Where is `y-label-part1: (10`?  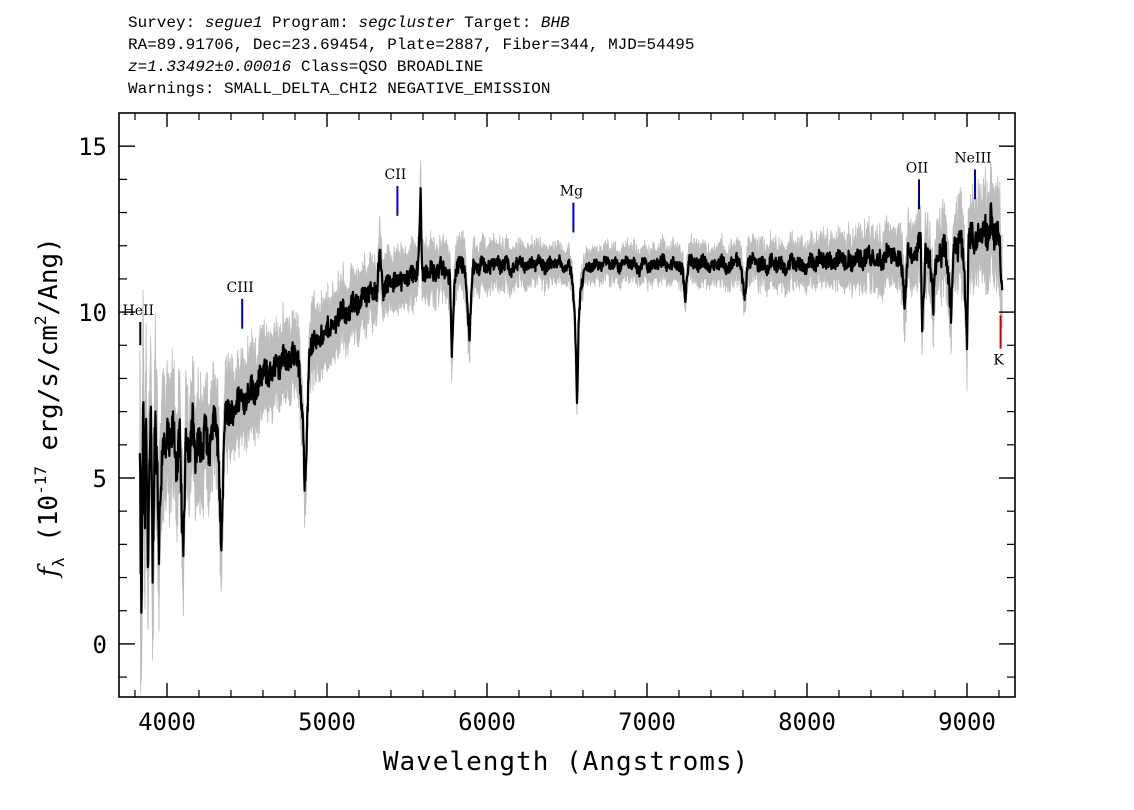 y-label-part1: (10 is located at coordinates (49, 526).